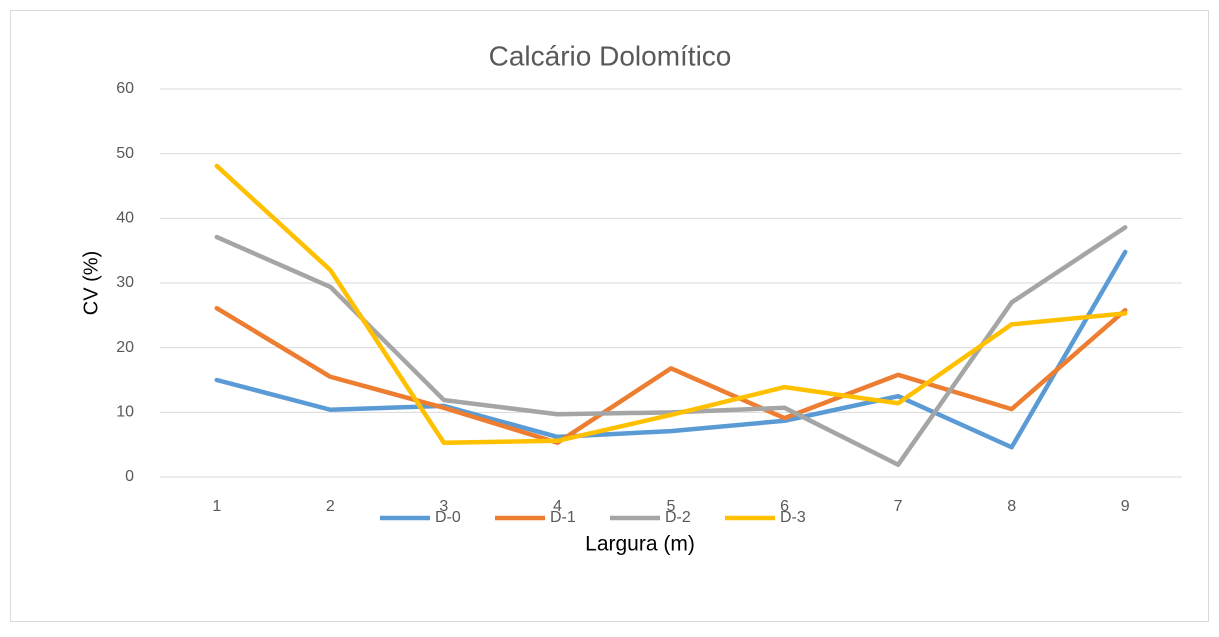 This screenshot has height=637, width=1219. Describe the element at coordinates (125, 218) in the screenshot. I see `y-tick-label: 40` at that location.